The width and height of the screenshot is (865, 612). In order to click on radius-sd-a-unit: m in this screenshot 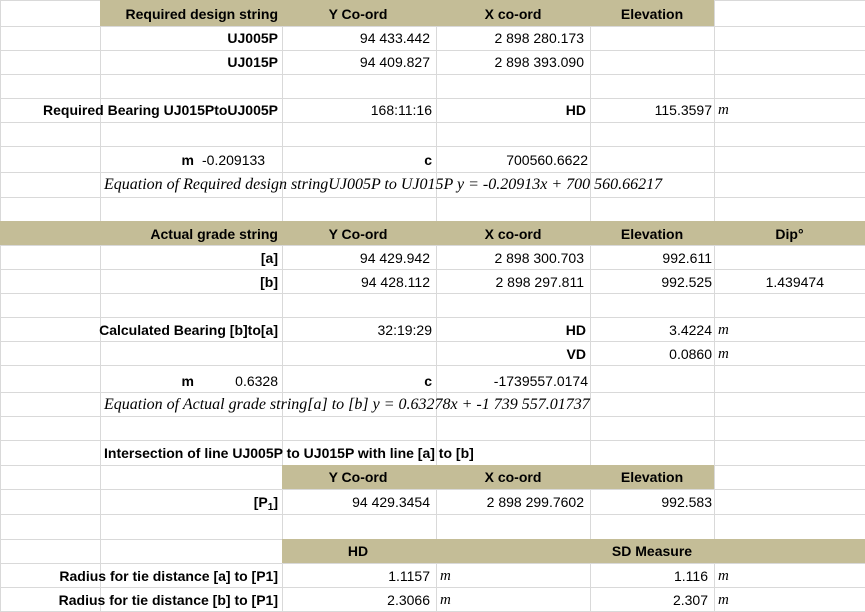, I will do `click(723, 576)`.